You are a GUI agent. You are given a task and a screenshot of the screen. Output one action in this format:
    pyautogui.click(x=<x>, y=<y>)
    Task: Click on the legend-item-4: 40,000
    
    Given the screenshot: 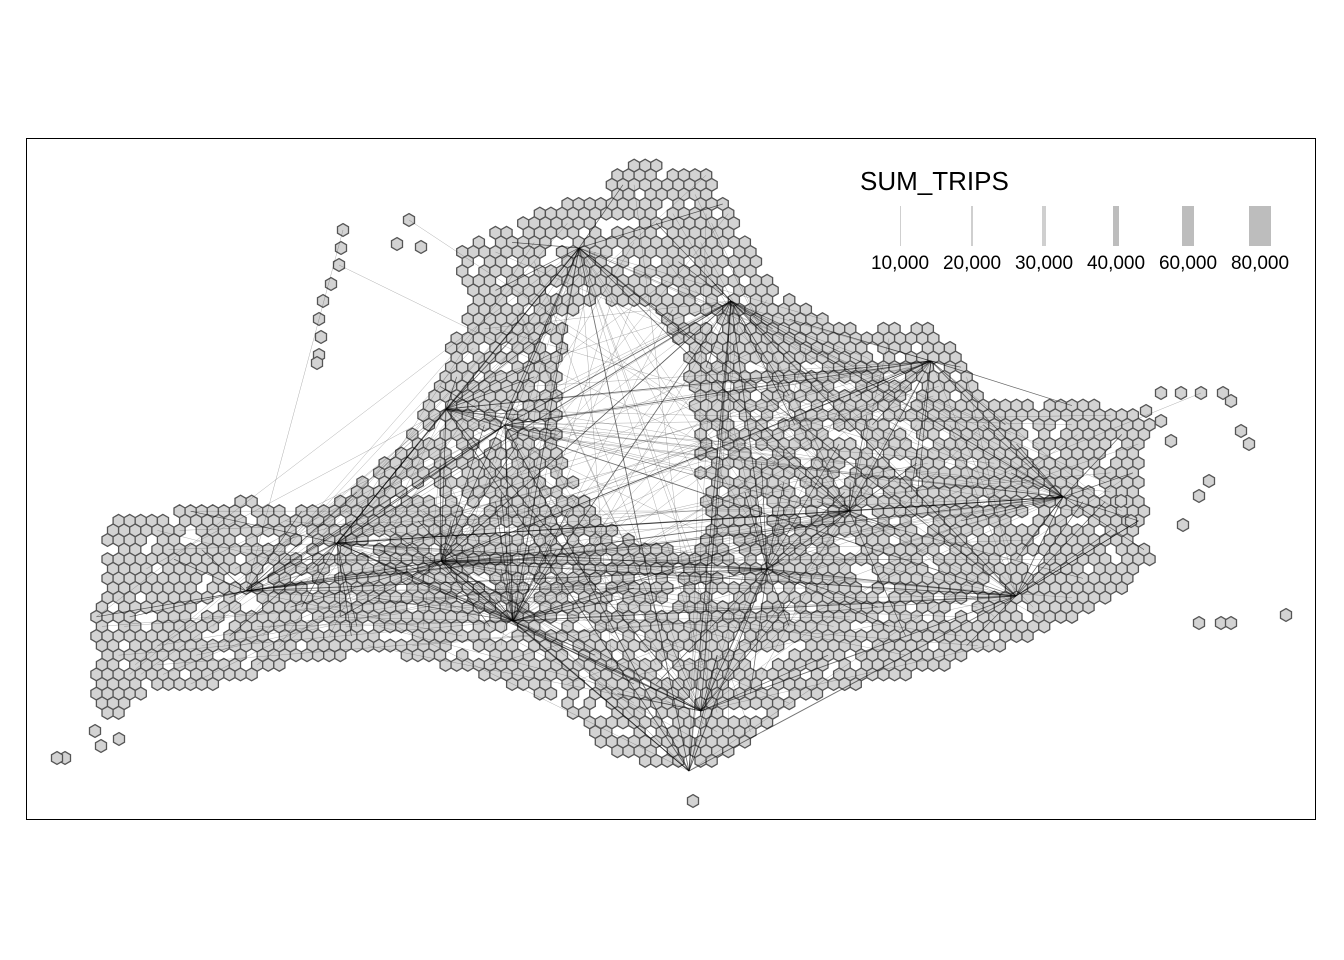 What is the action you would take?
    pyautogui.click(x=1116, y=241)
    